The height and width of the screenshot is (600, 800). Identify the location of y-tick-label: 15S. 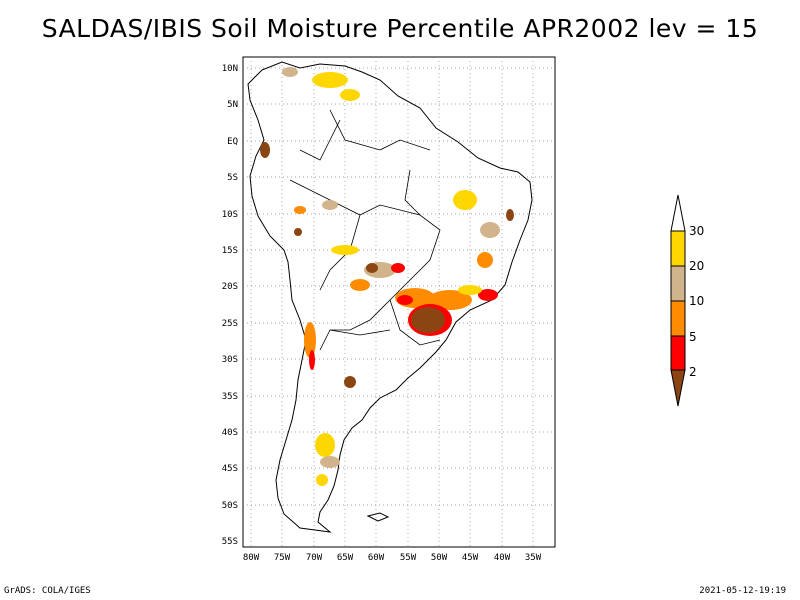
(230, 251).